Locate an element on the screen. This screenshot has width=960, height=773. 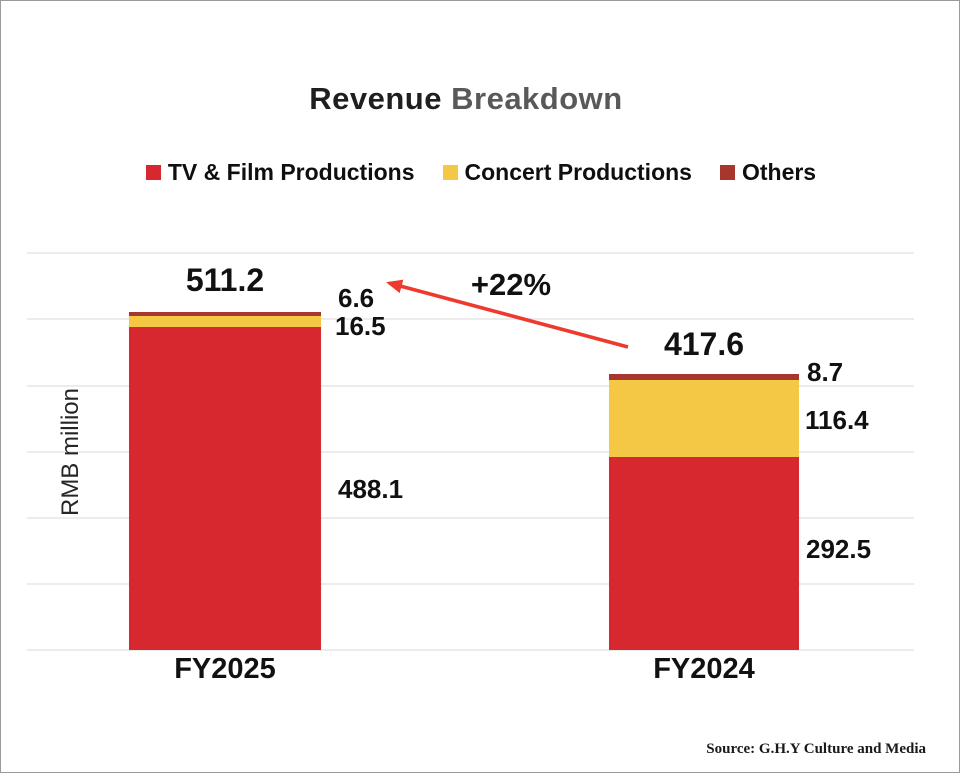
bar-segment-fy2024-tv-film-productions is located at coordinates (704, 553).